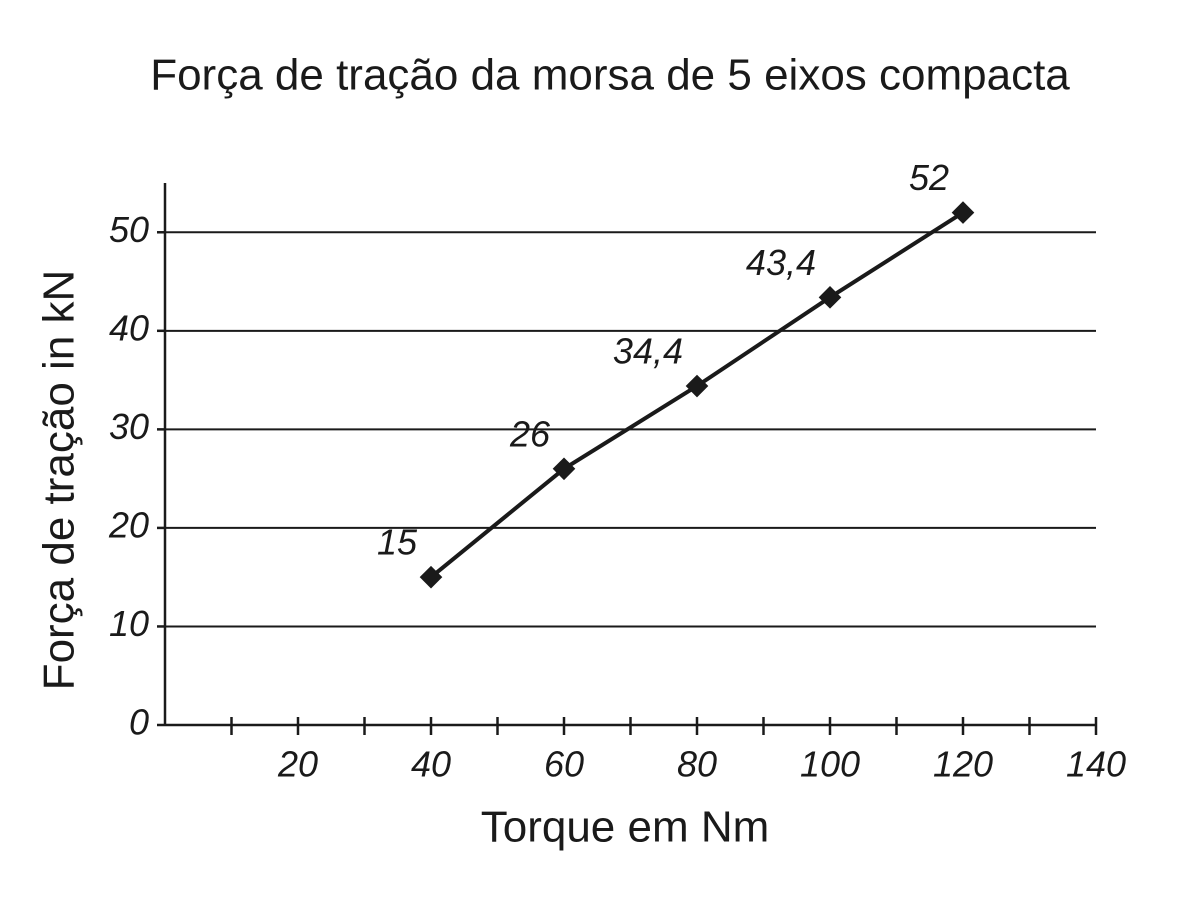  I want to click on x-tick-label: 40, so click(431, 764).